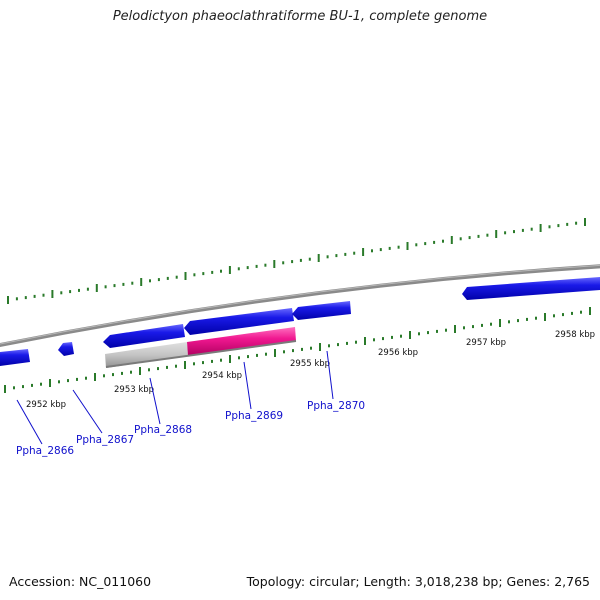 This screenshot has height=600, width=600. Describe the element at coordinates (80, 581) in the screenshot. I see `accession-text: Accession: NC_011060` at that location.